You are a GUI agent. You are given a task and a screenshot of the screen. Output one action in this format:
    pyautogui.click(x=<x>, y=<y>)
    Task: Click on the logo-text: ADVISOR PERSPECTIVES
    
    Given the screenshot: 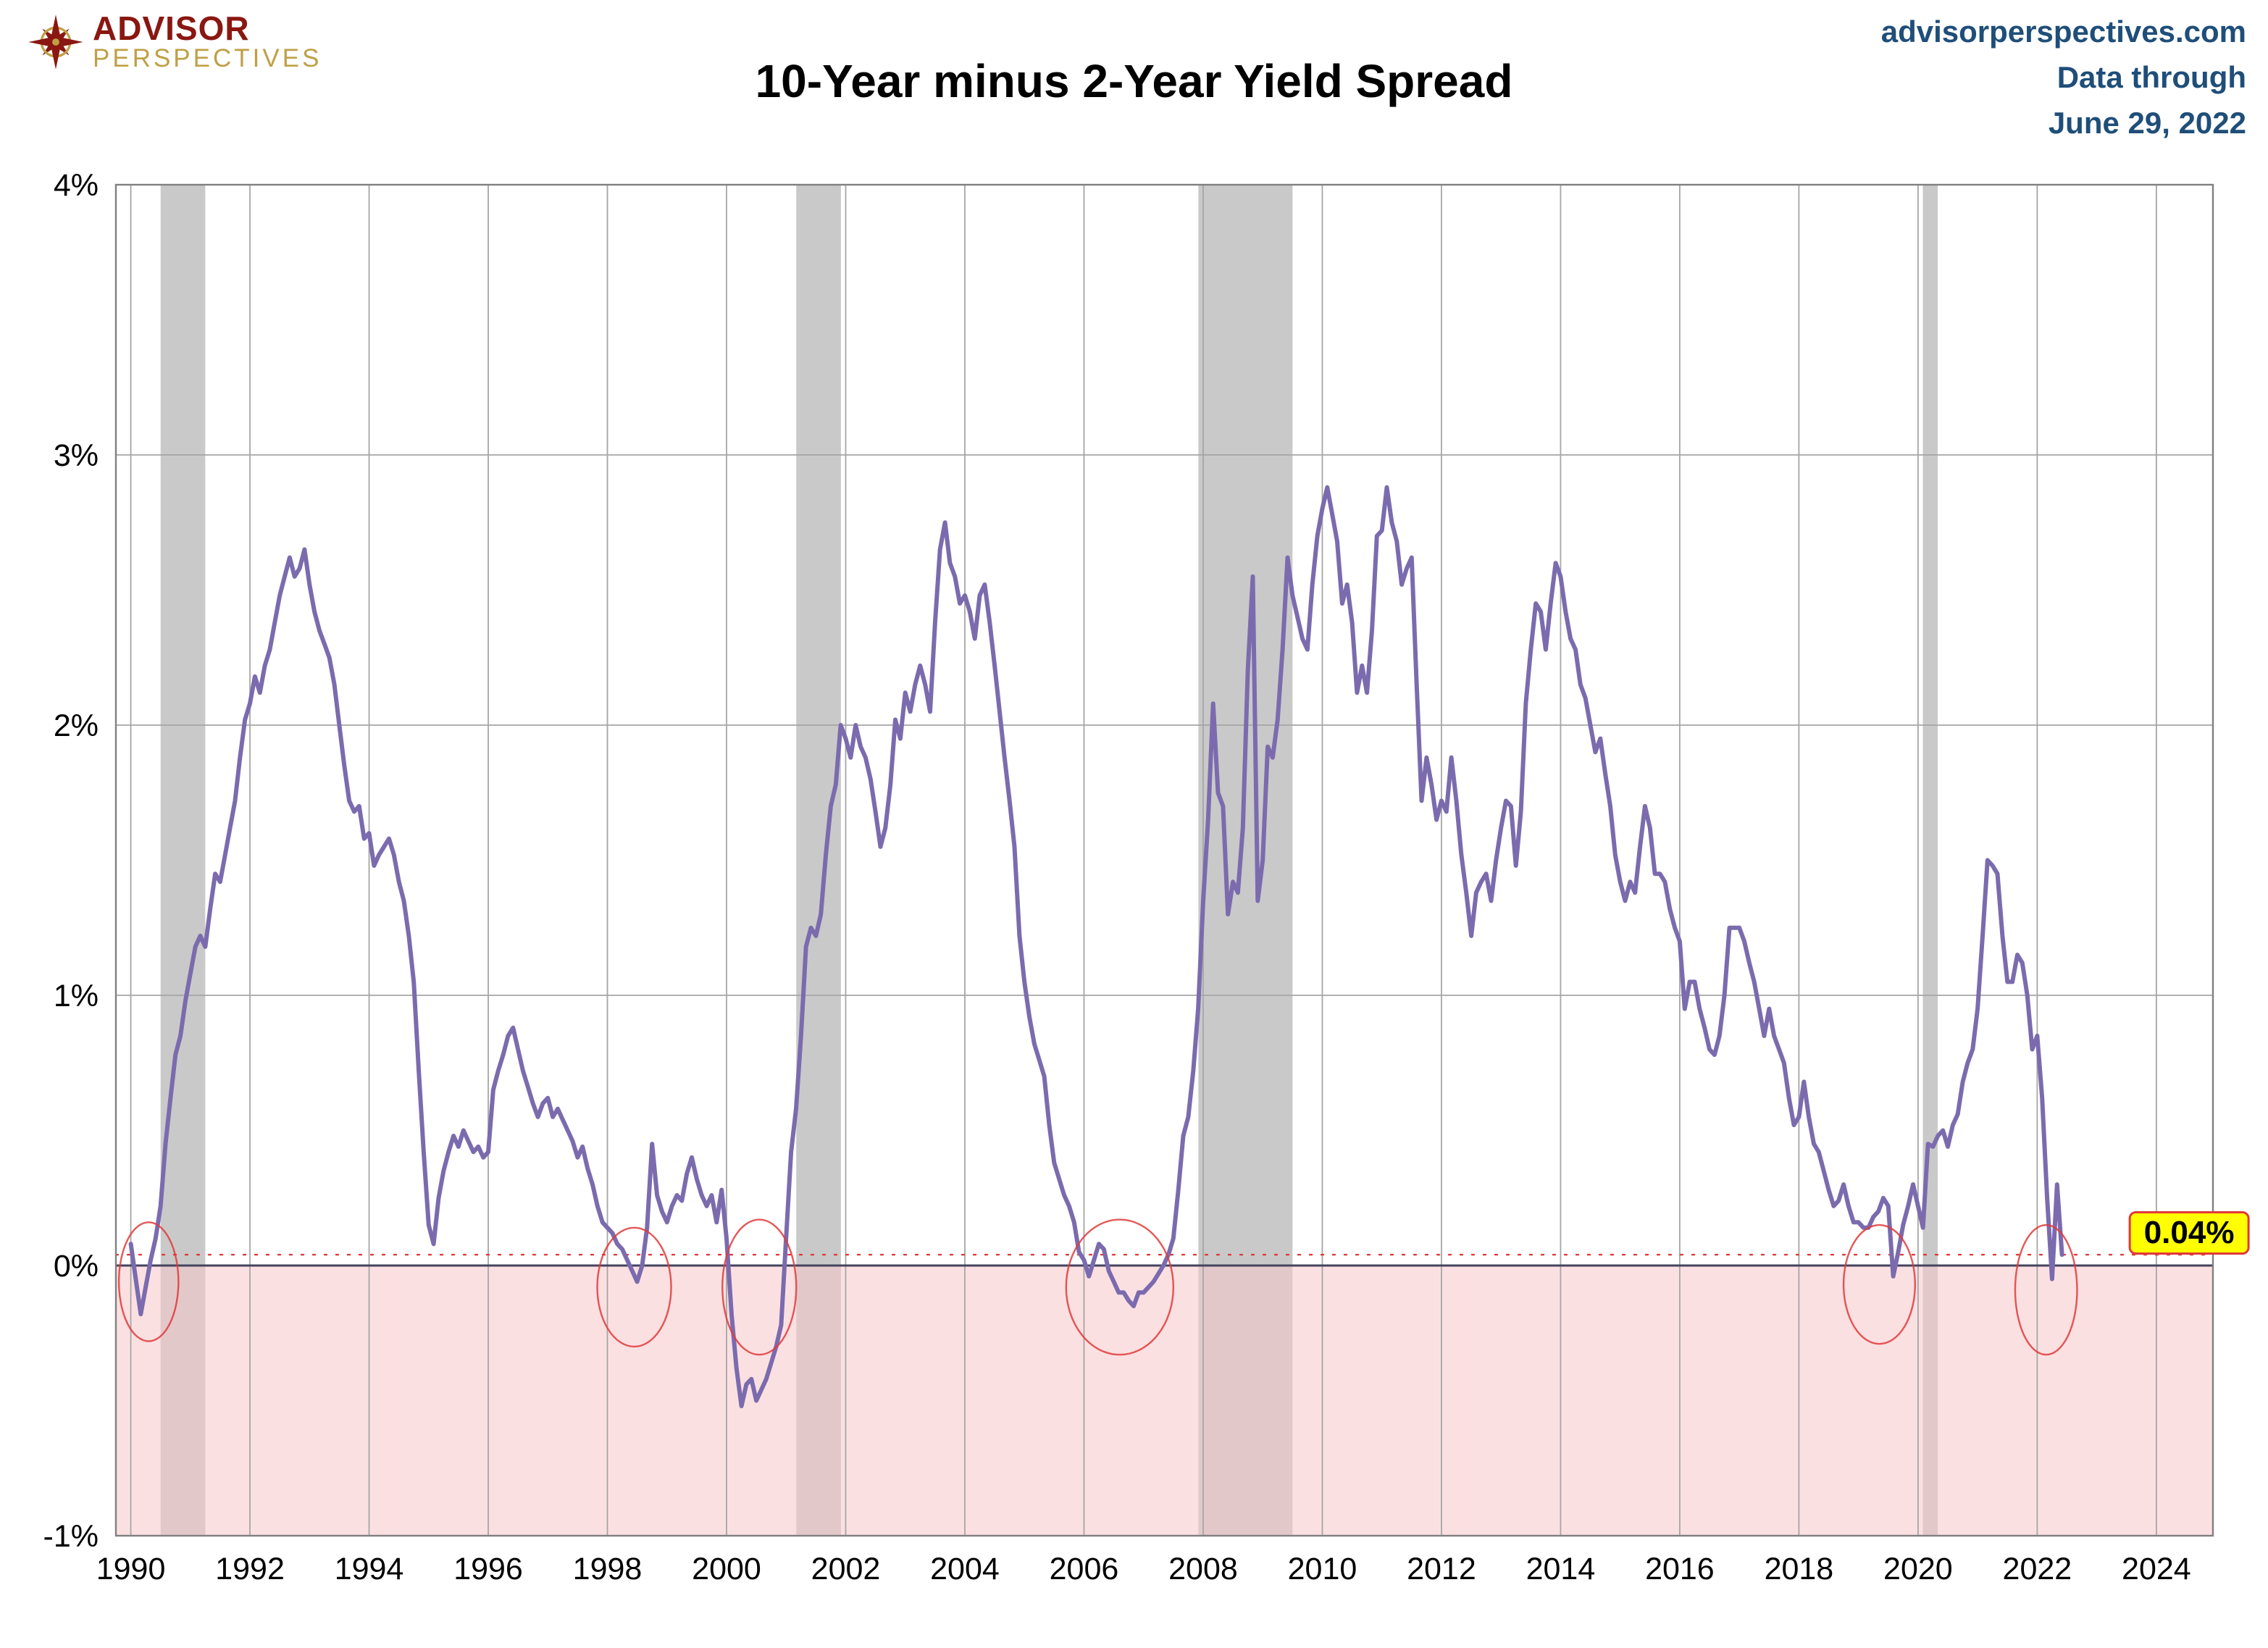 What is the action you would take?
    pyautogui.click(x=208, y=42)
    